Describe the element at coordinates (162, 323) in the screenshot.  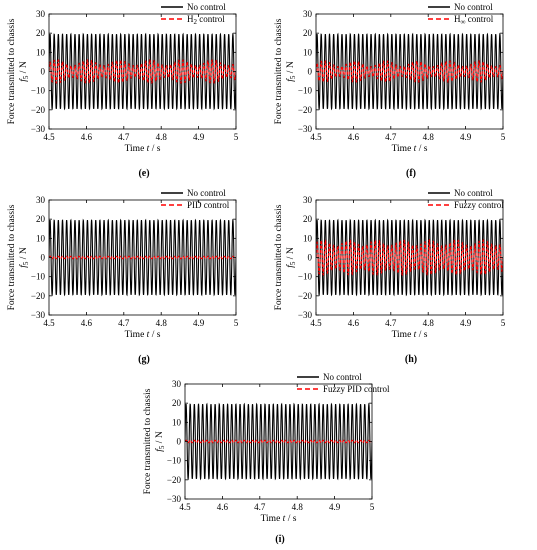
I see `x-tick-label-g: 4.8` at that location.